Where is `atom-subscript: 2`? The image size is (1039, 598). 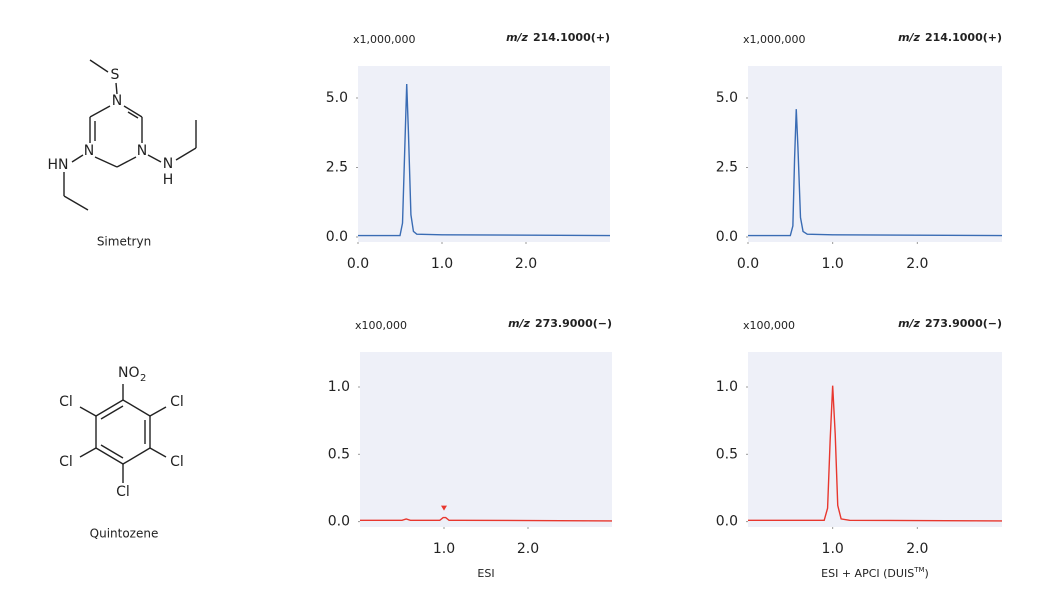 atom-subscript: 2 is located at coordinates (143, 378).